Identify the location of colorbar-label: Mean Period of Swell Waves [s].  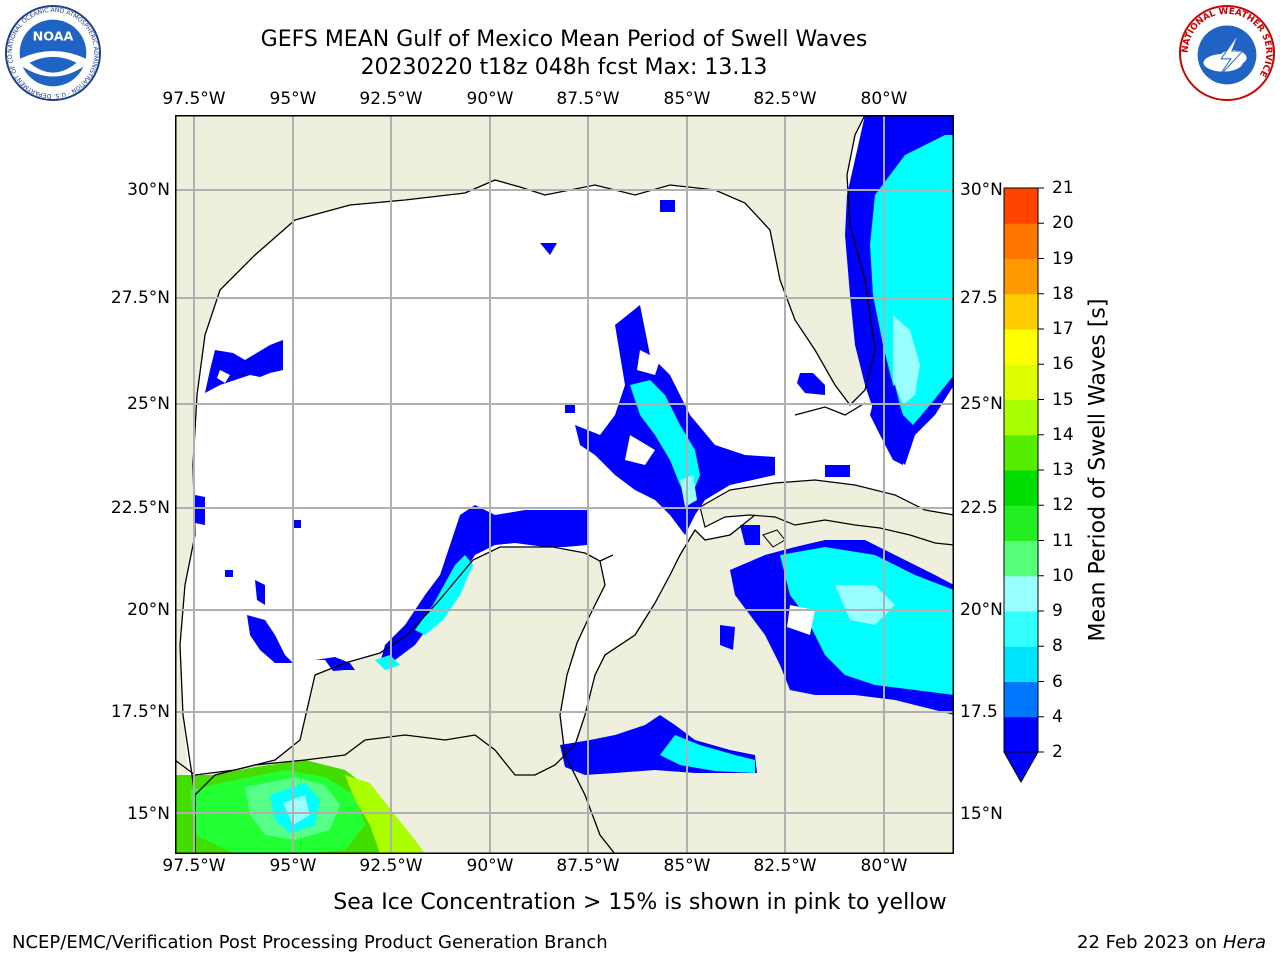
(1098, 470).